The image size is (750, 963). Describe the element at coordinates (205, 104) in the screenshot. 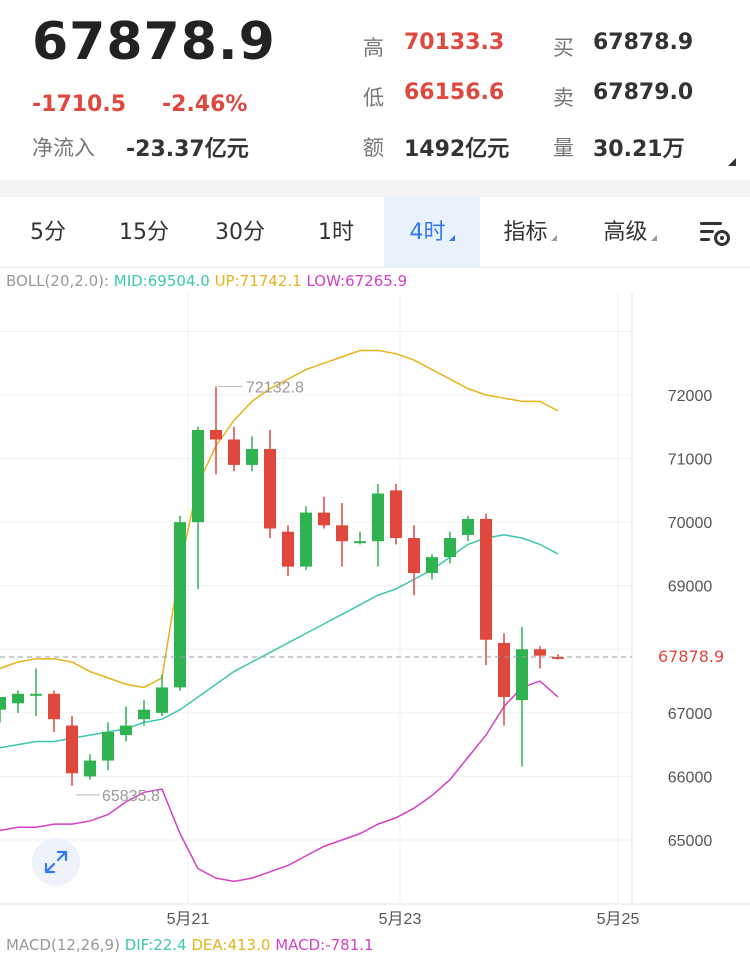

I see `price-change-percent: -2.46%` at that location.